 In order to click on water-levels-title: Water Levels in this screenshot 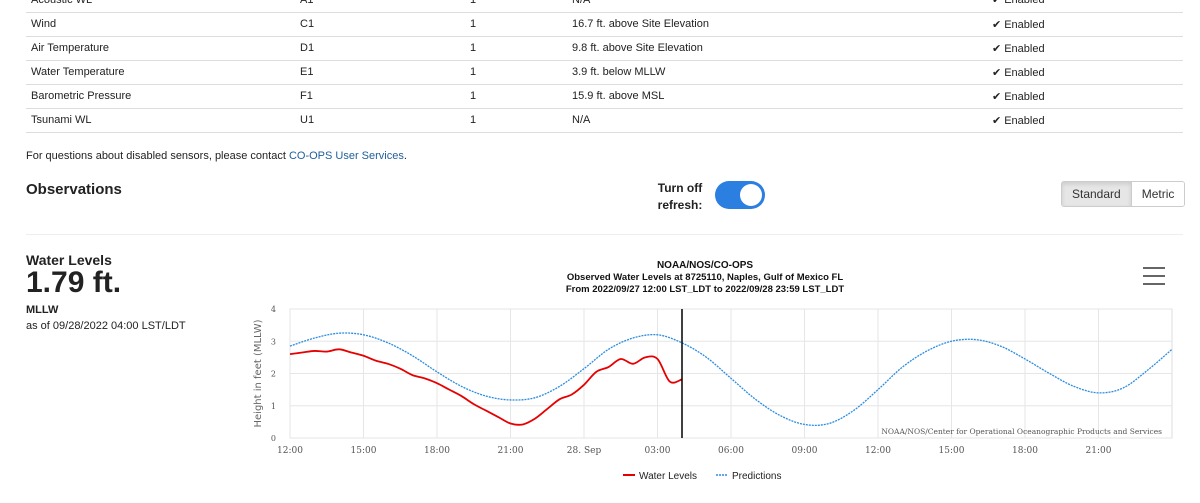, I will do `click(69, 260)`.